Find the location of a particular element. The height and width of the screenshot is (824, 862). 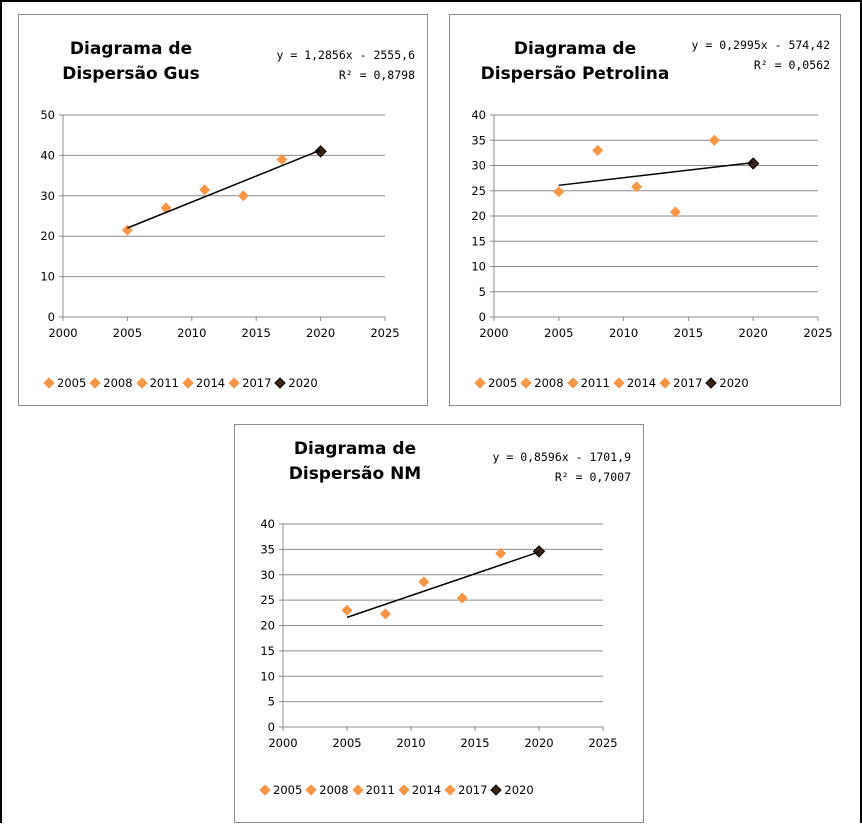

chart-title-line-2: Dispersão Gus is located at coordinates (131, 74).